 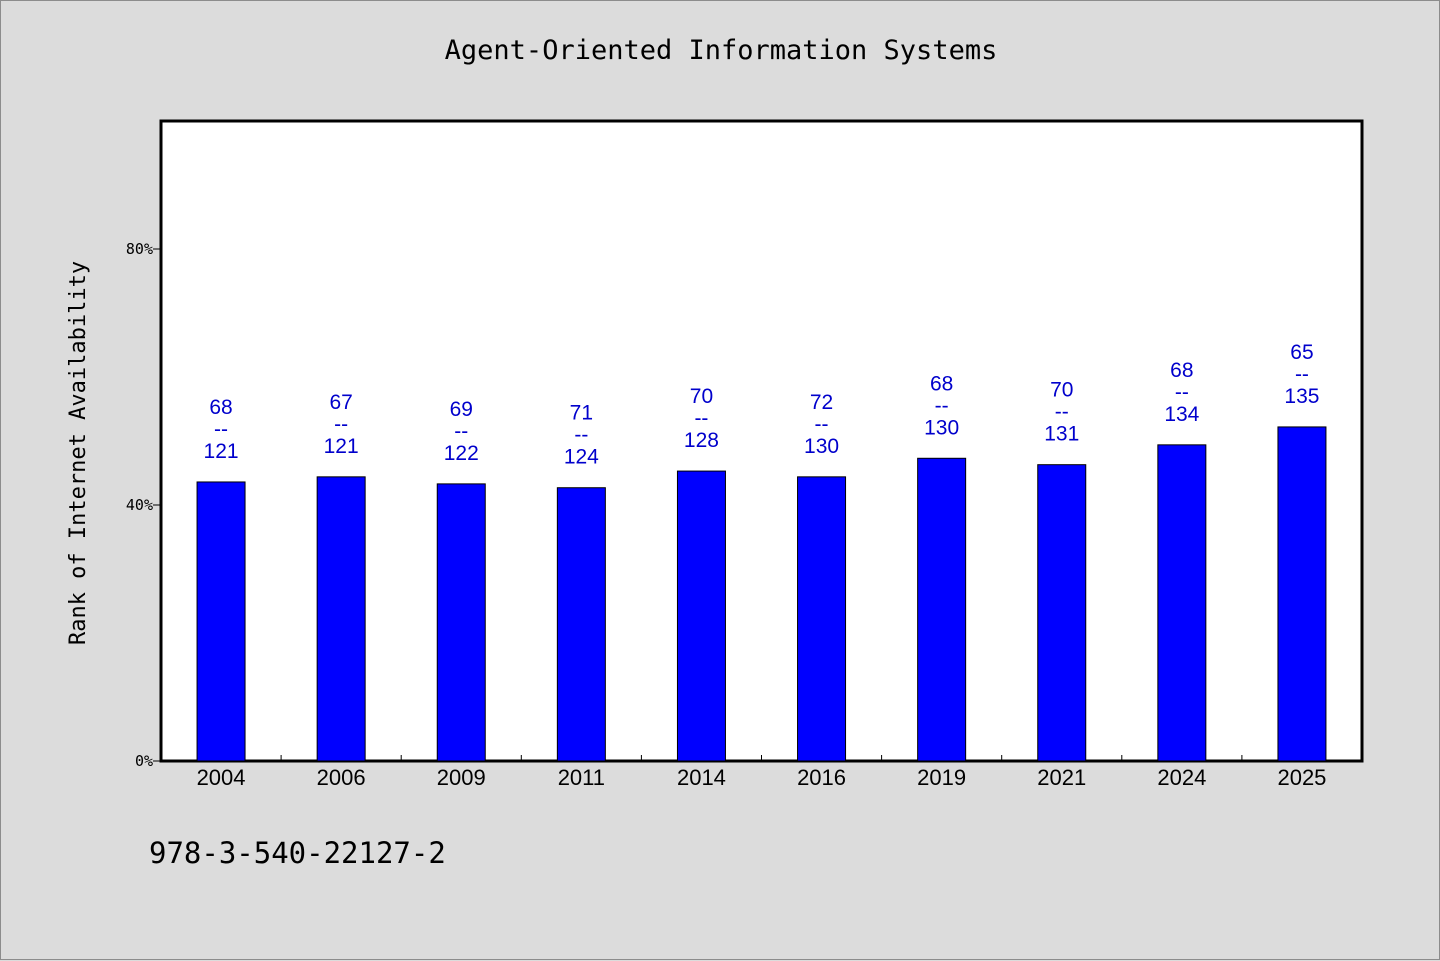 I want to click on bar-label-rank: 72, so click(x=821, y=402).